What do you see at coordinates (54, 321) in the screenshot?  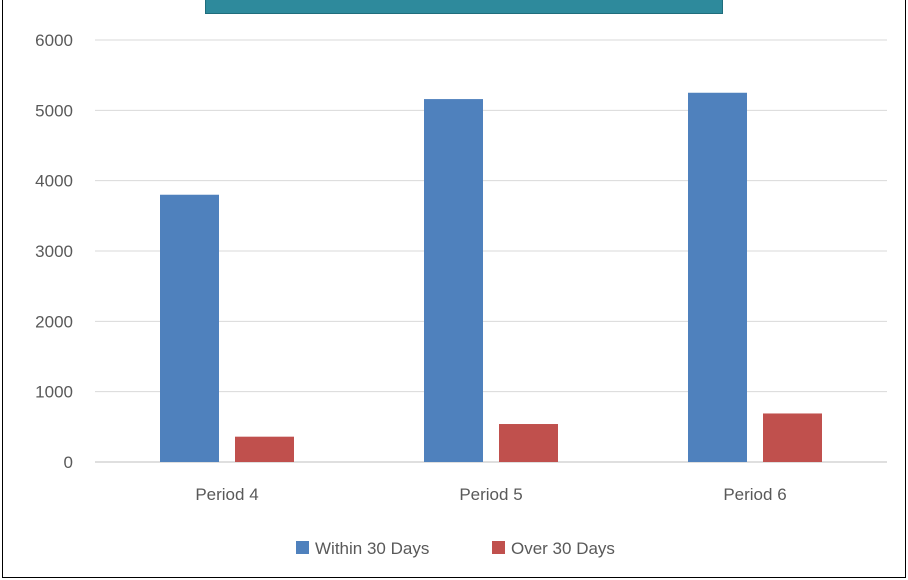 I see `y-tick-label: 2000` at bounding box center [54, 321].